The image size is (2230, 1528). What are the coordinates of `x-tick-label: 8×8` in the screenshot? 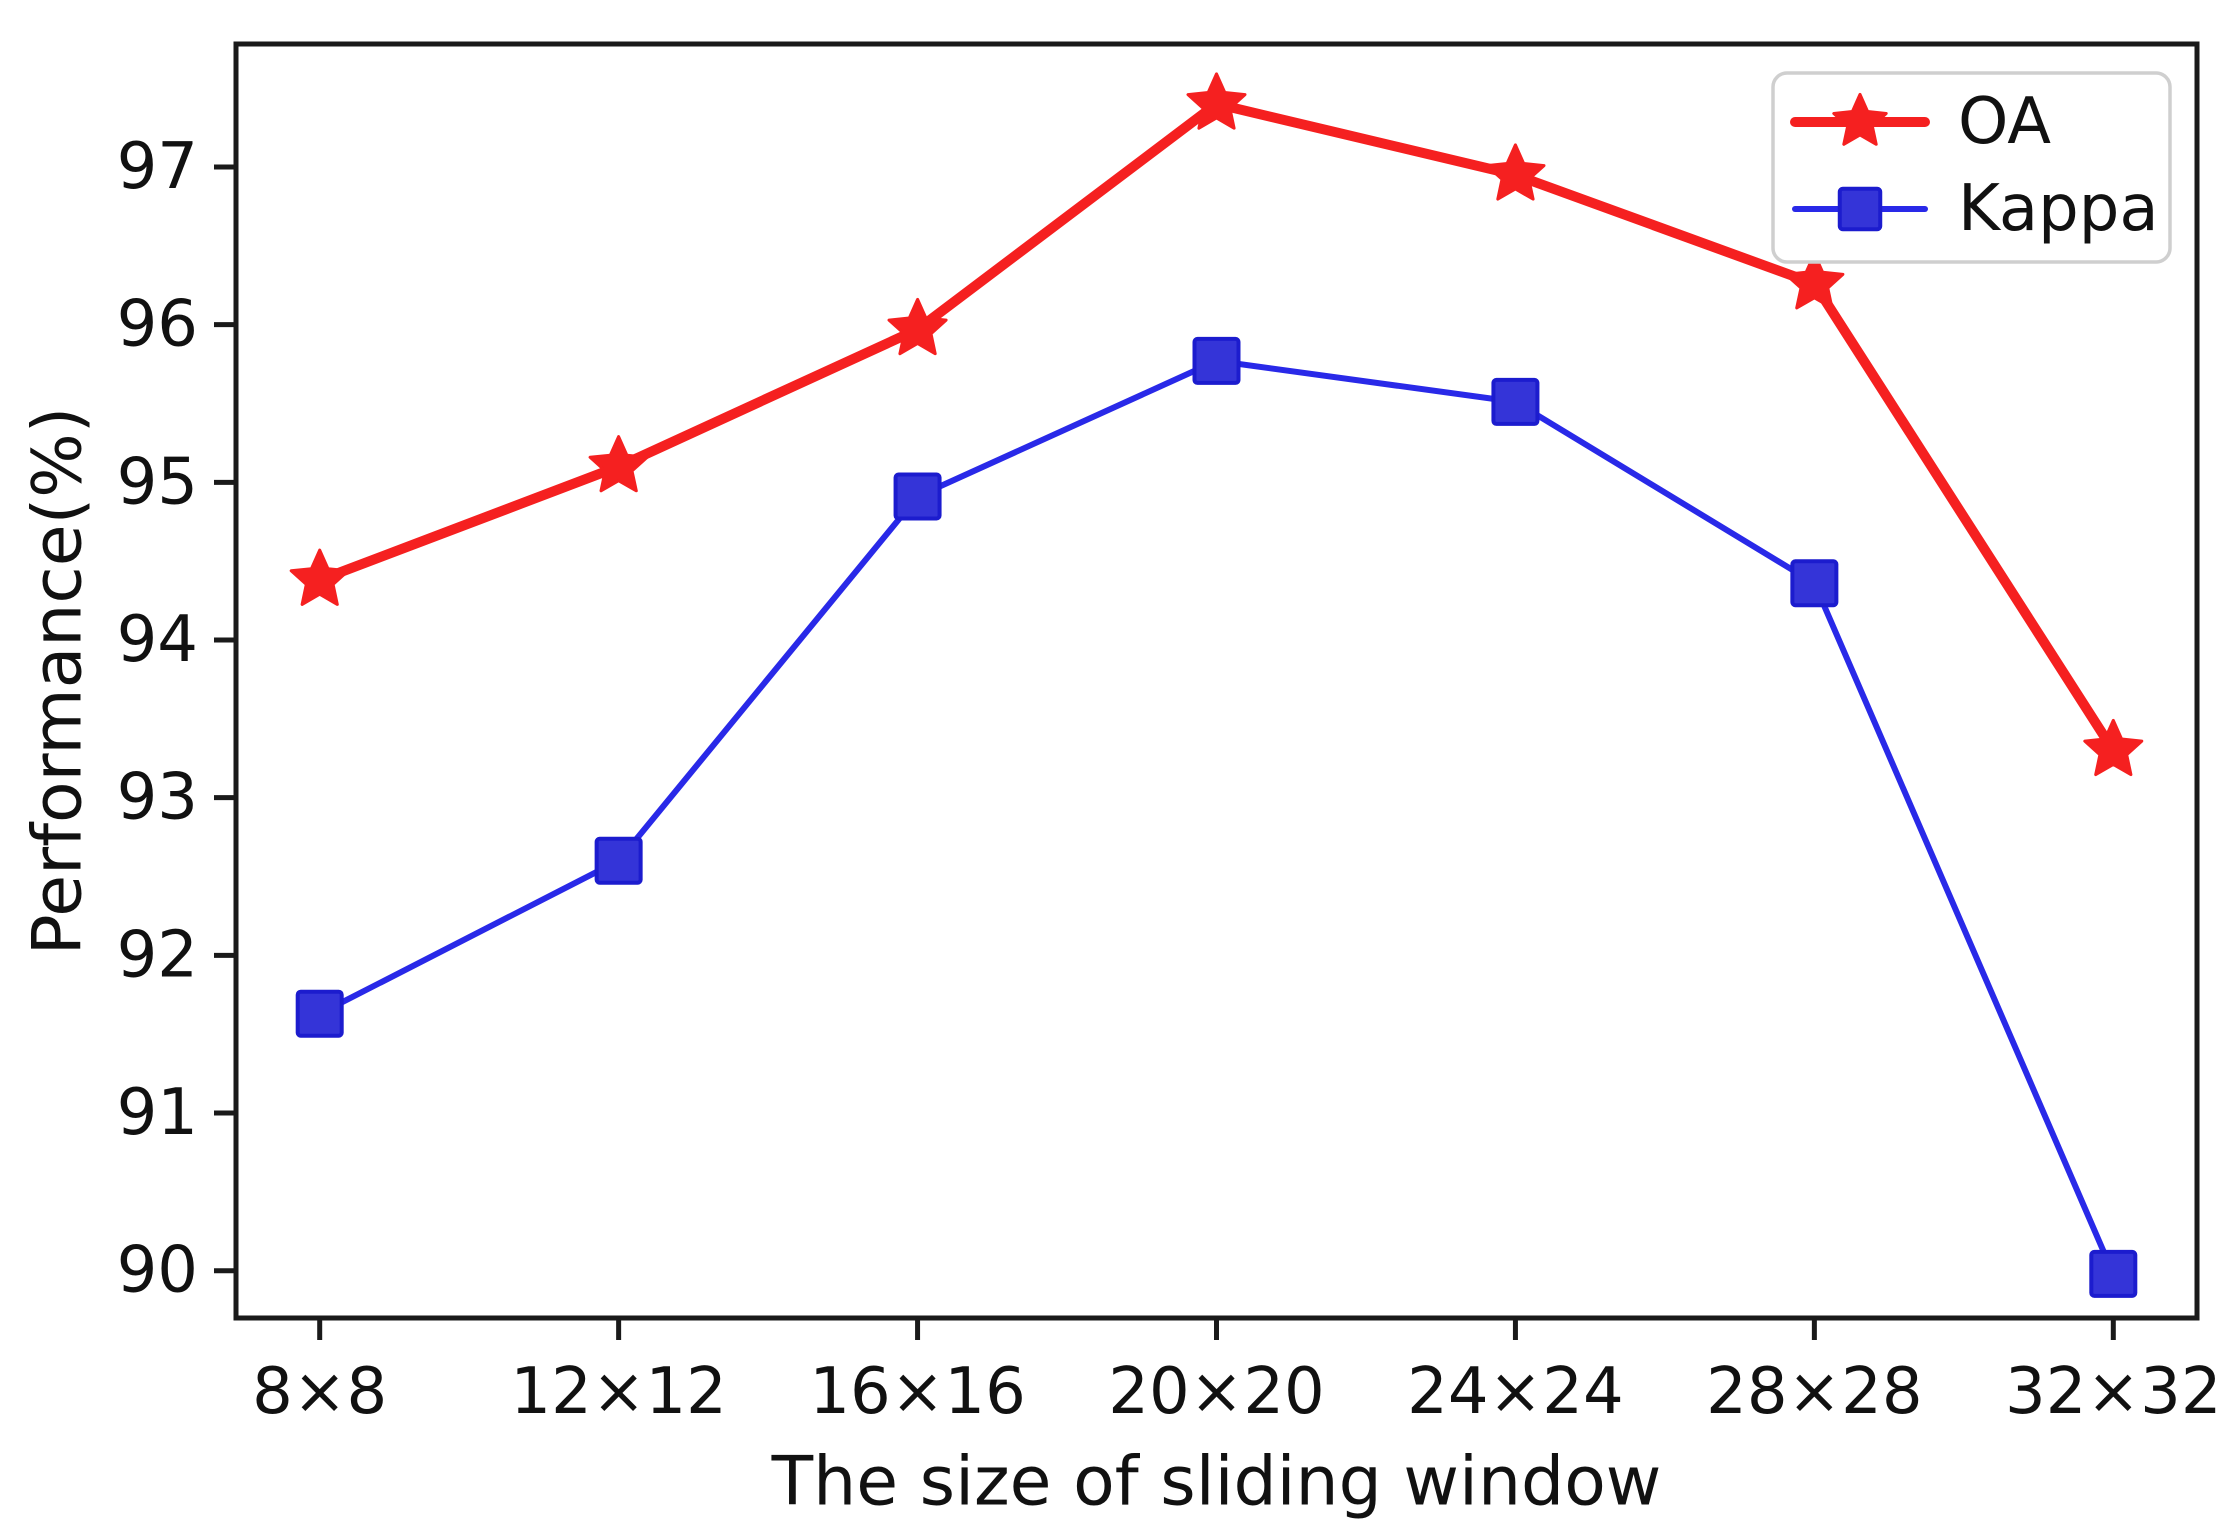 It's located at (319, 1392).